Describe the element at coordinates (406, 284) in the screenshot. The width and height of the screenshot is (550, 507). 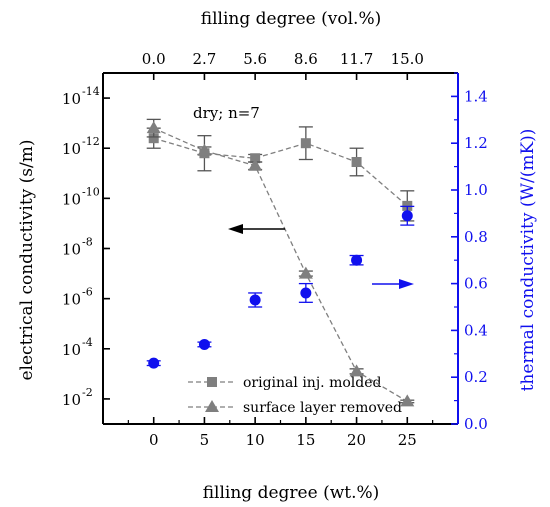
I see `right-axis-arrow-head` at that location.